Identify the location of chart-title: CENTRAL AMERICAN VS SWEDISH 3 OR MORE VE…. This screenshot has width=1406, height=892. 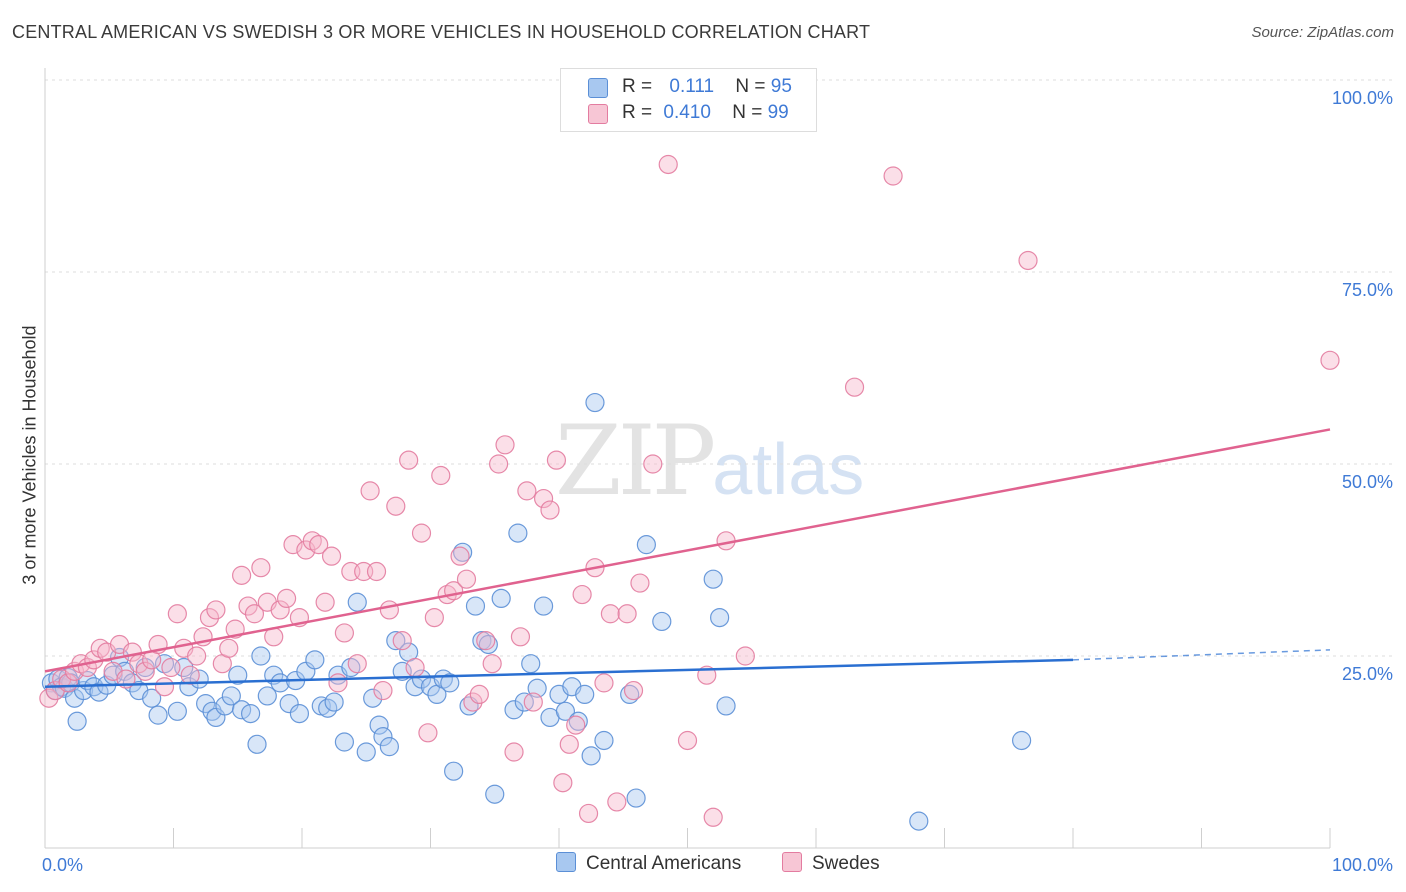
(441, 32).